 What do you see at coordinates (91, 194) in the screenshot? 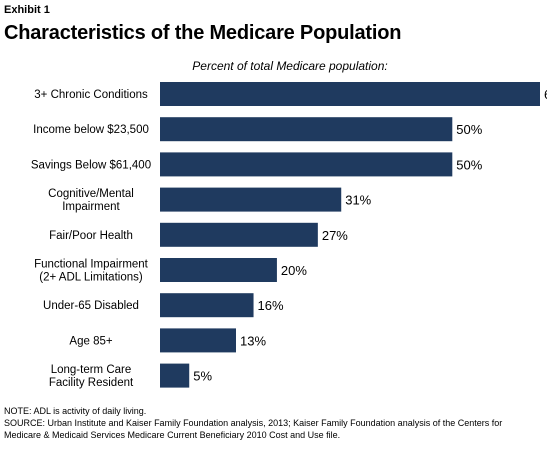
I see `category-label-line: Cognitive/Mental` at bounding box center [91, 194].